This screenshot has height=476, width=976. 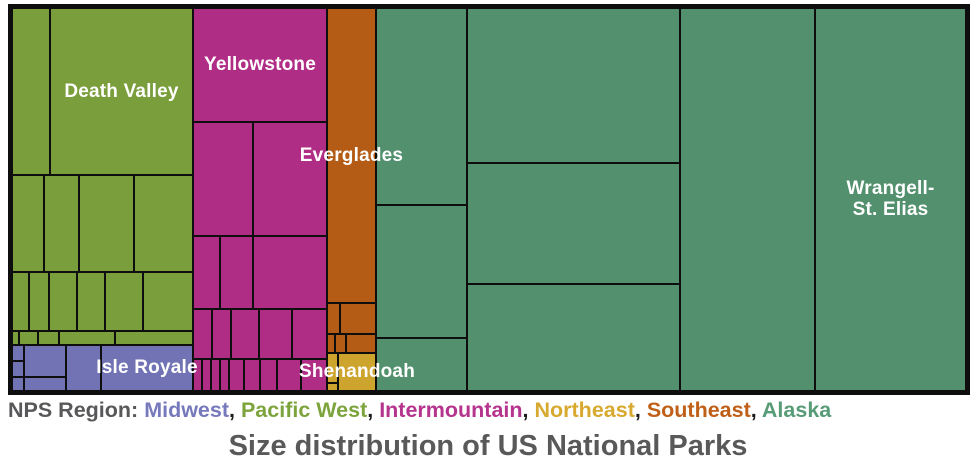 What do you see at coordinates (147, 368) in the screenshot?
I see `park-cell-isle-royale` at bounding box center [147, 368].